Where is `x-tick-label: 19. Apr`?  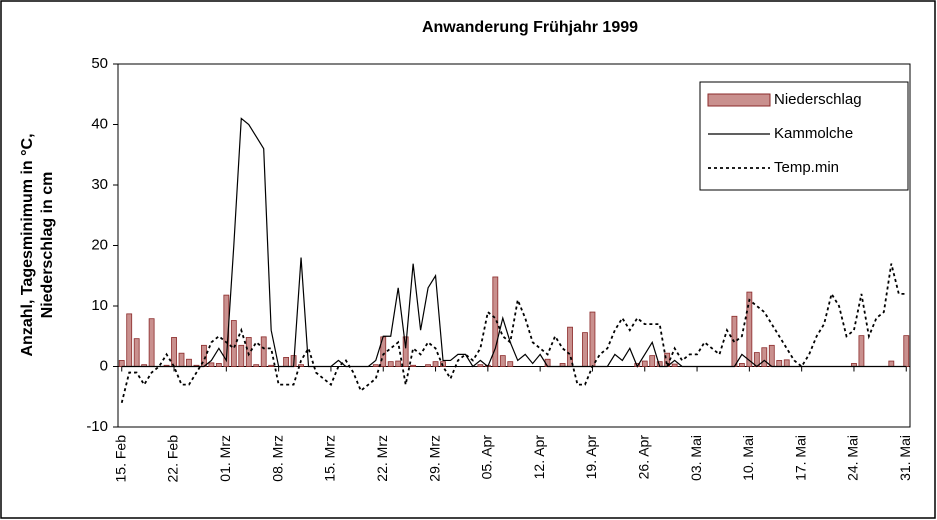 x-tick-label: 19. Apr is located at coordinates (591, 457).